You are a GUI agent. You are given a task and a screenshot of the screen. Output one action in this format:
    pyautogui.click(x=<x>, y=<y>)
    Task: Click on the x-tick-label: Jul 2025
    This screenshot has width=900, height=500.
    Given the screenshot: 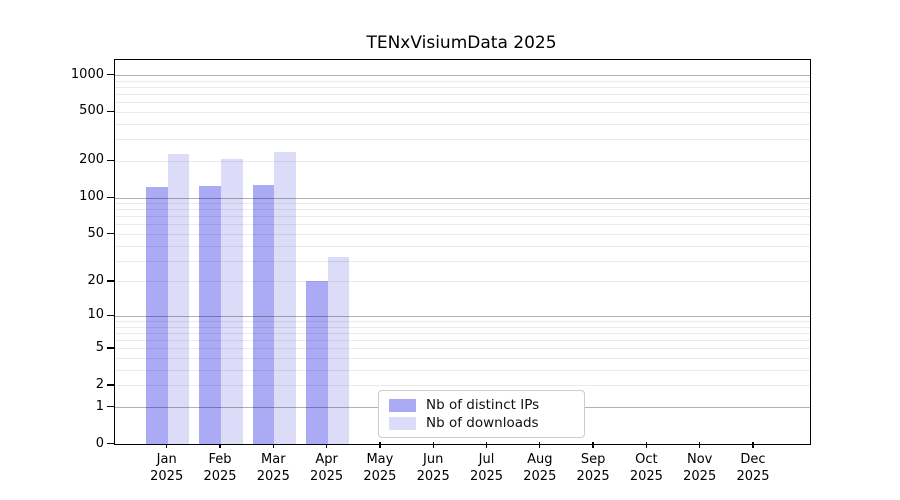 What is the action you would take?
    pyautogui.click(x=486, y=468)
    